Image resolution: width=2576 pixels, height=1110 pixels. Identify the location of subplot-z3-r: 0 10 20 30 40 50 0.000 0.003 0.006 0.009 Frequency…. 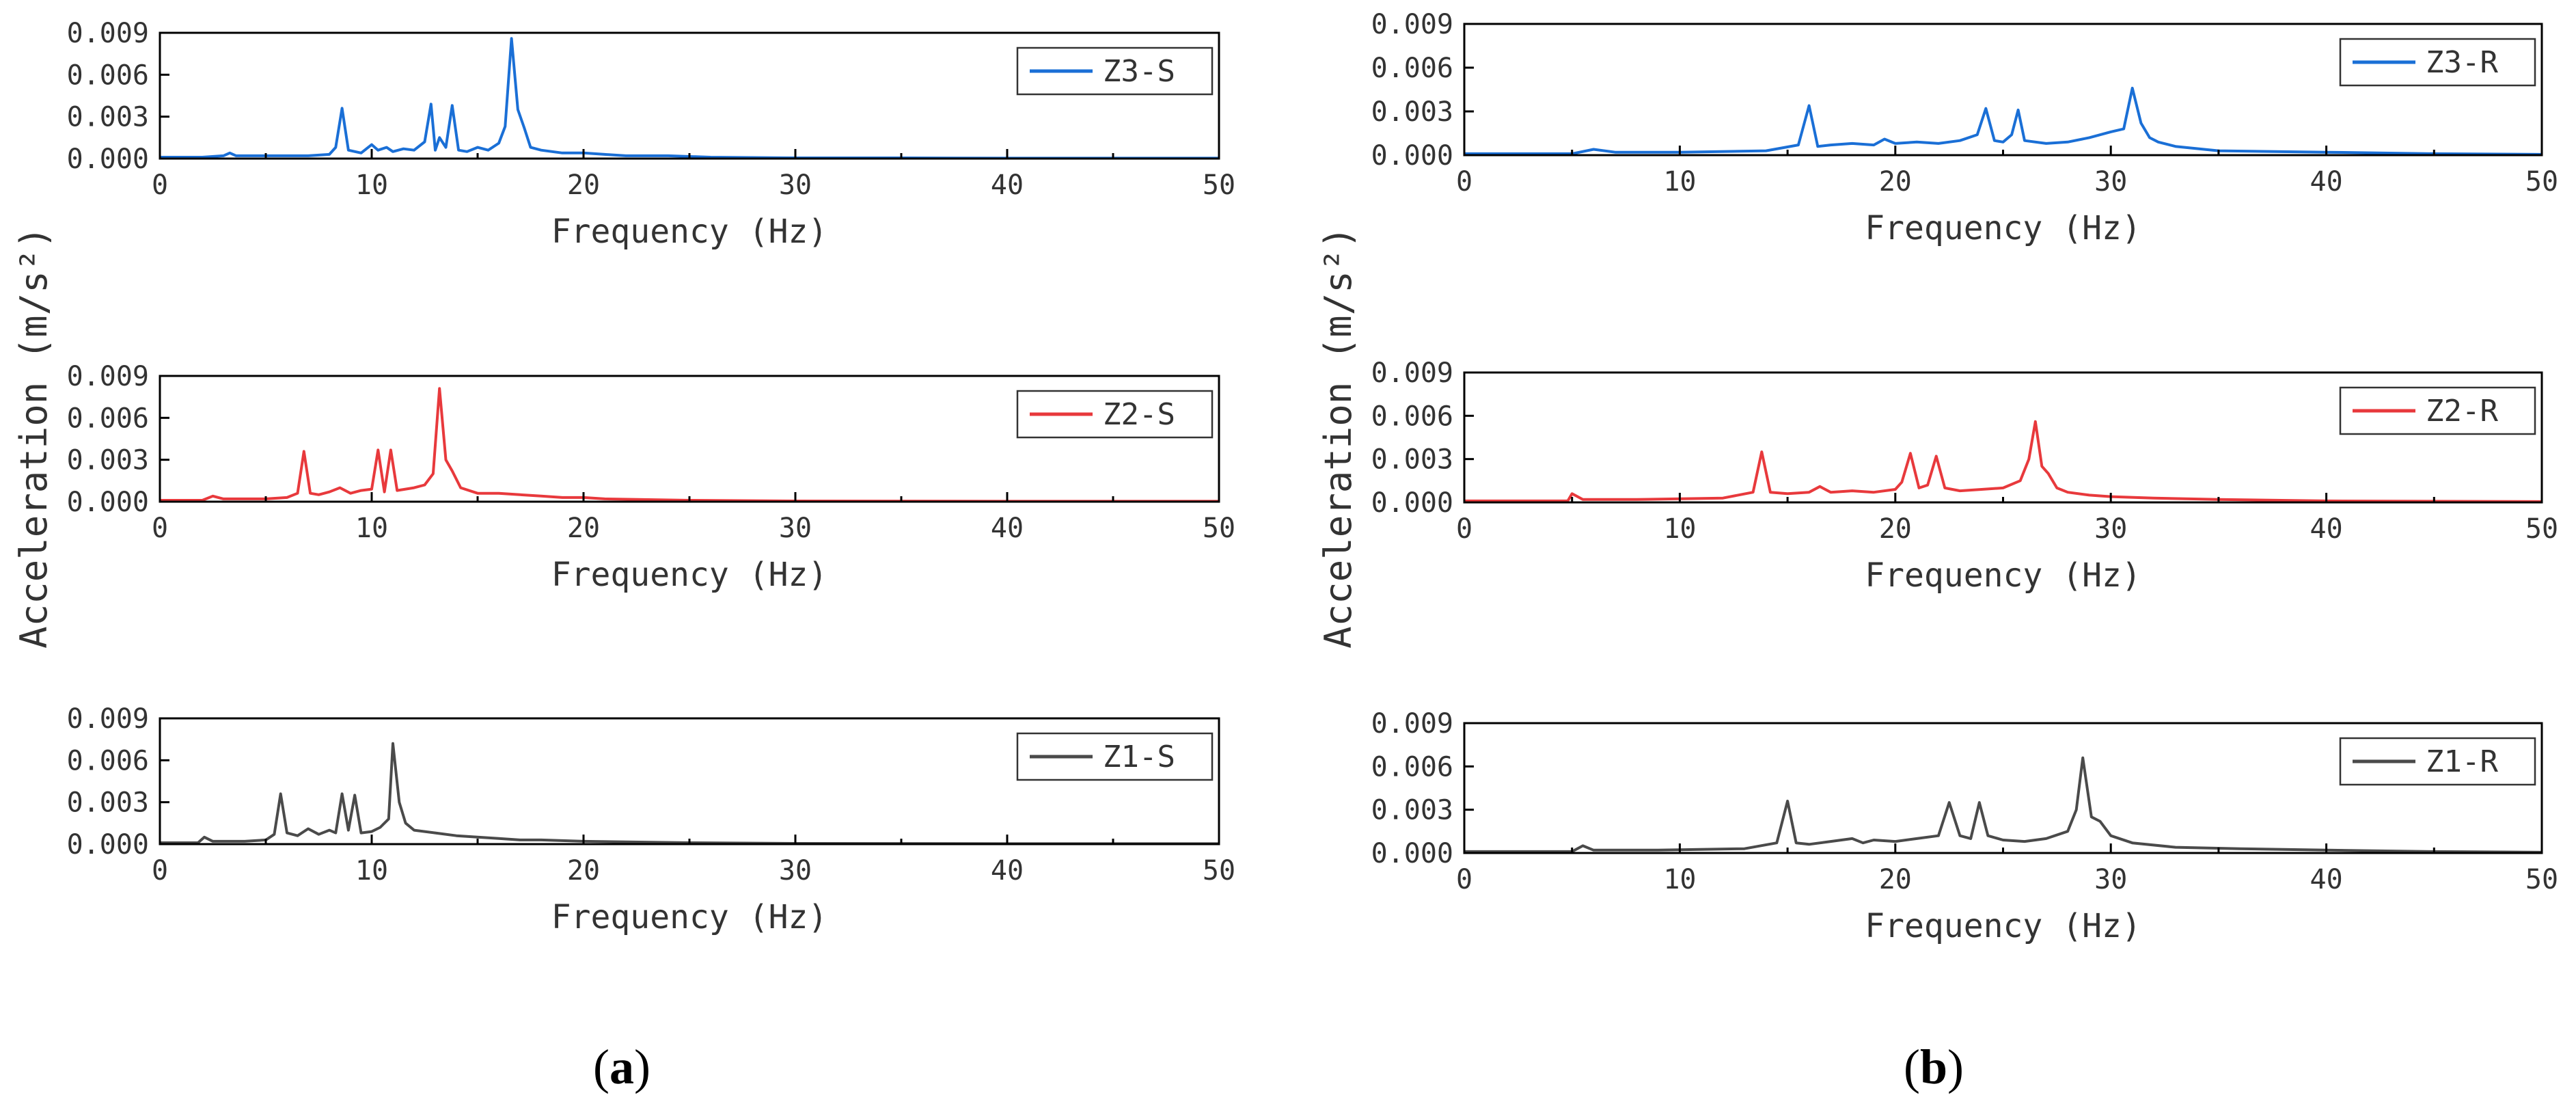
(1965, 128).